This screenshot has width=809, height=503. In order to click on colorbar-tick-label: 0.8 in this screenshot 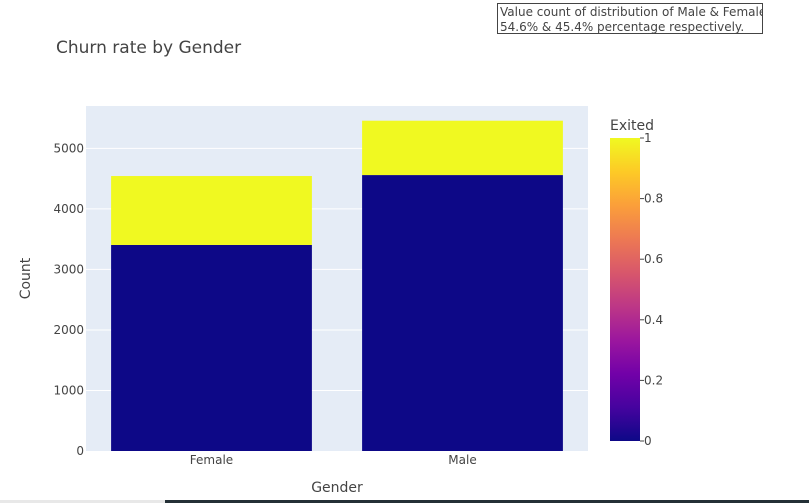, I will do `click(653, 199)`.